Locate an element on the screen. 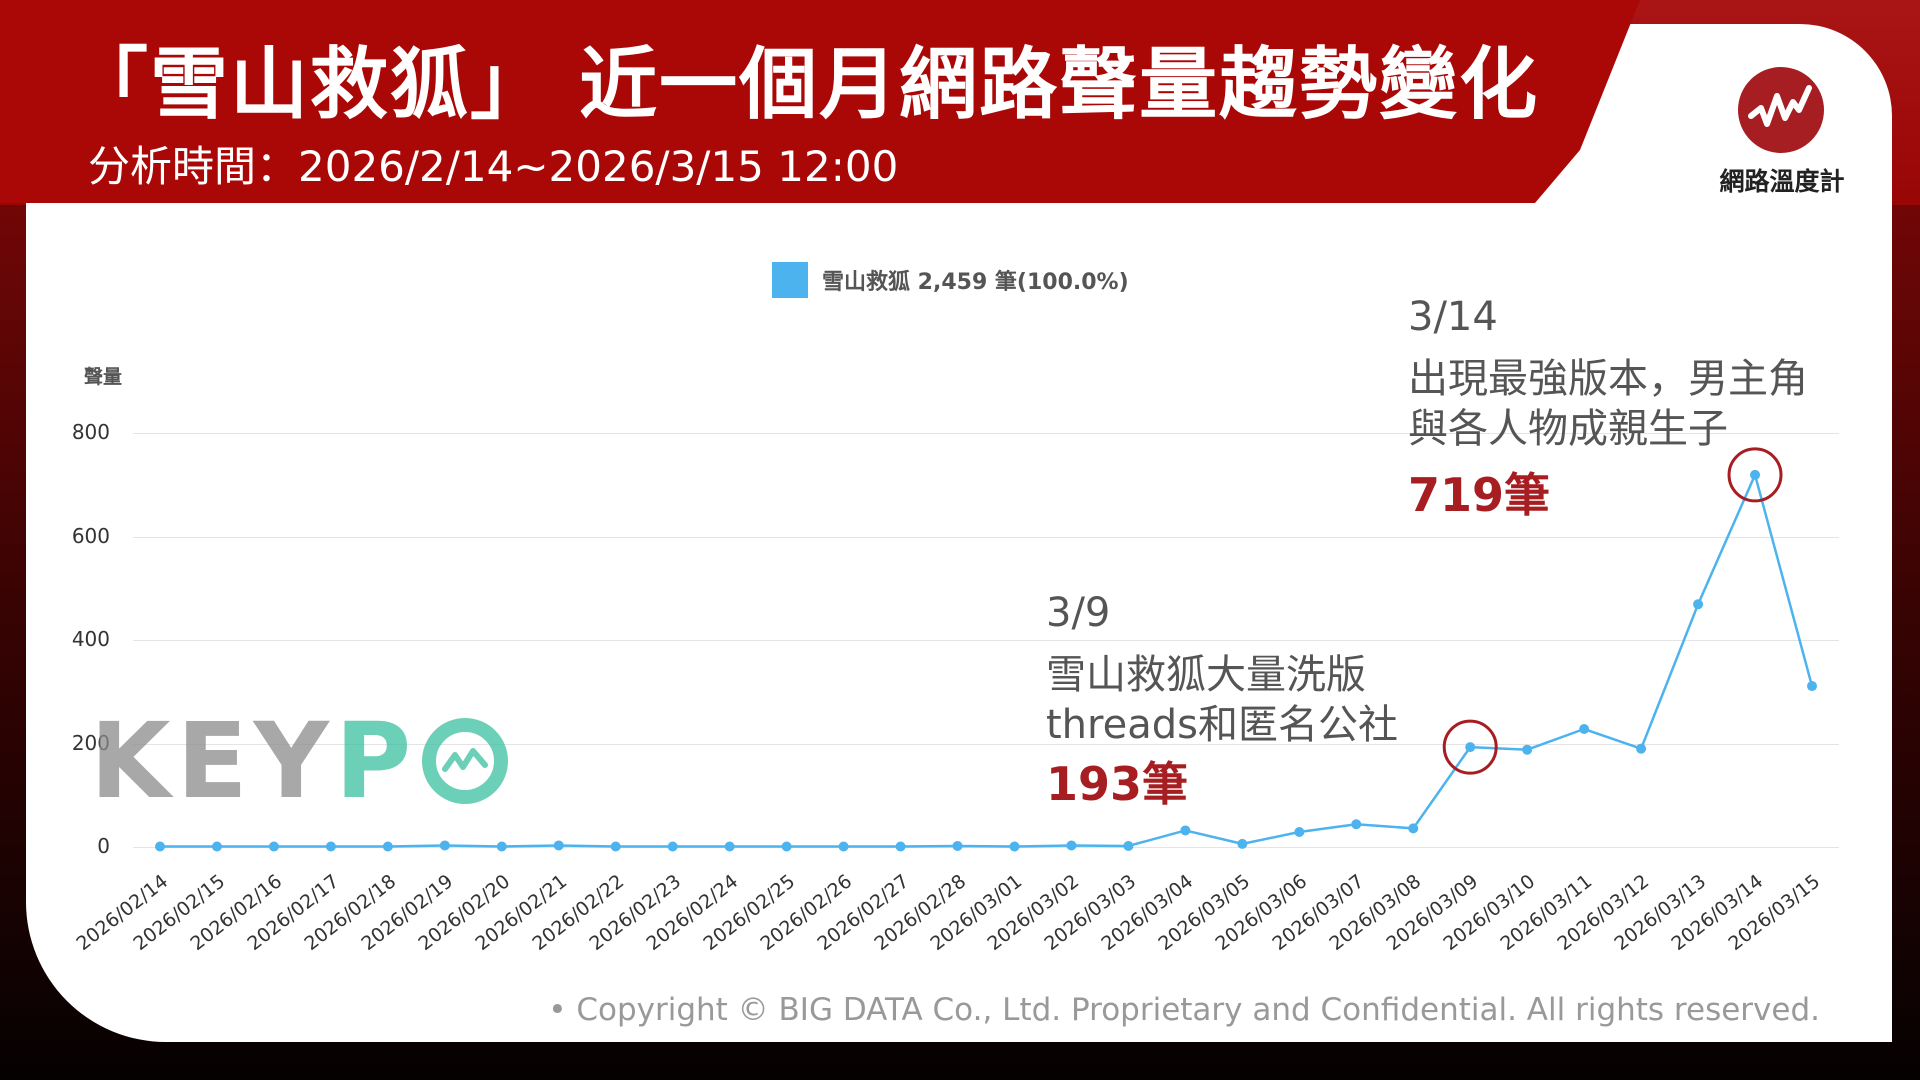 The width and height of the screenshot is (1920, 1080). keypo-watermark: KEY P is located at coordinates (299, 761).